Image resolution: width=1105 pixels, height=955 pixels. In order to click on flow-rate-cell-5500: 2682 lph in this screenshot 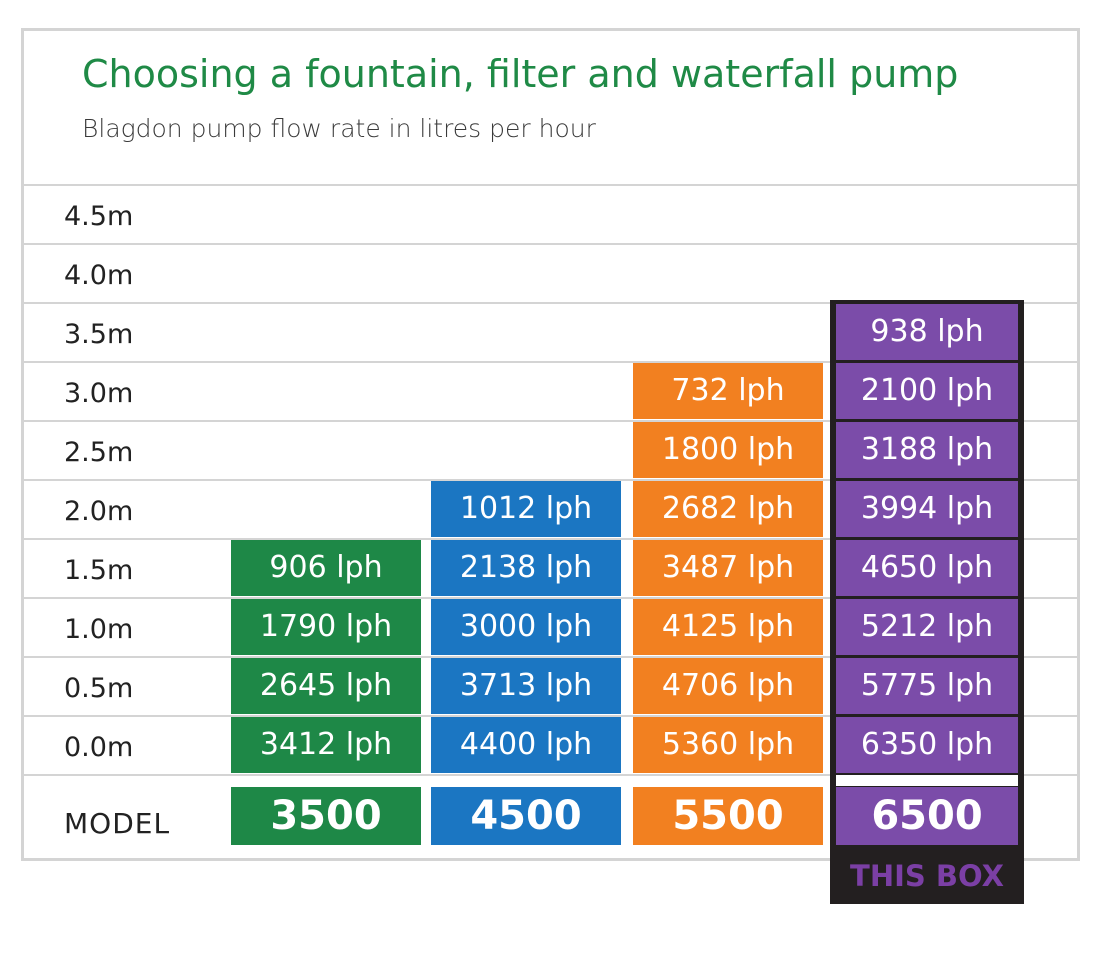, I will do `click(728, 509)`.